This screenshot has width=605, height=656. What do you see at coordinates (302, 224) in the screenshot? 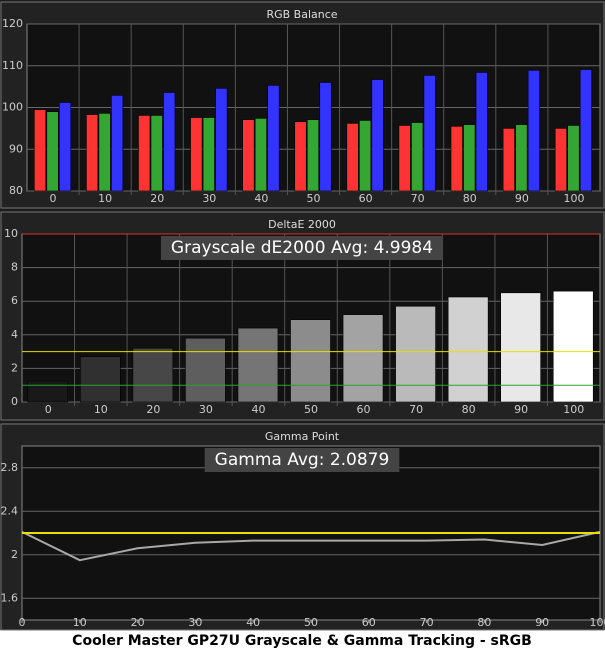
I see `chart-title: DeltaE 2000` at bounding box center [302, 224].